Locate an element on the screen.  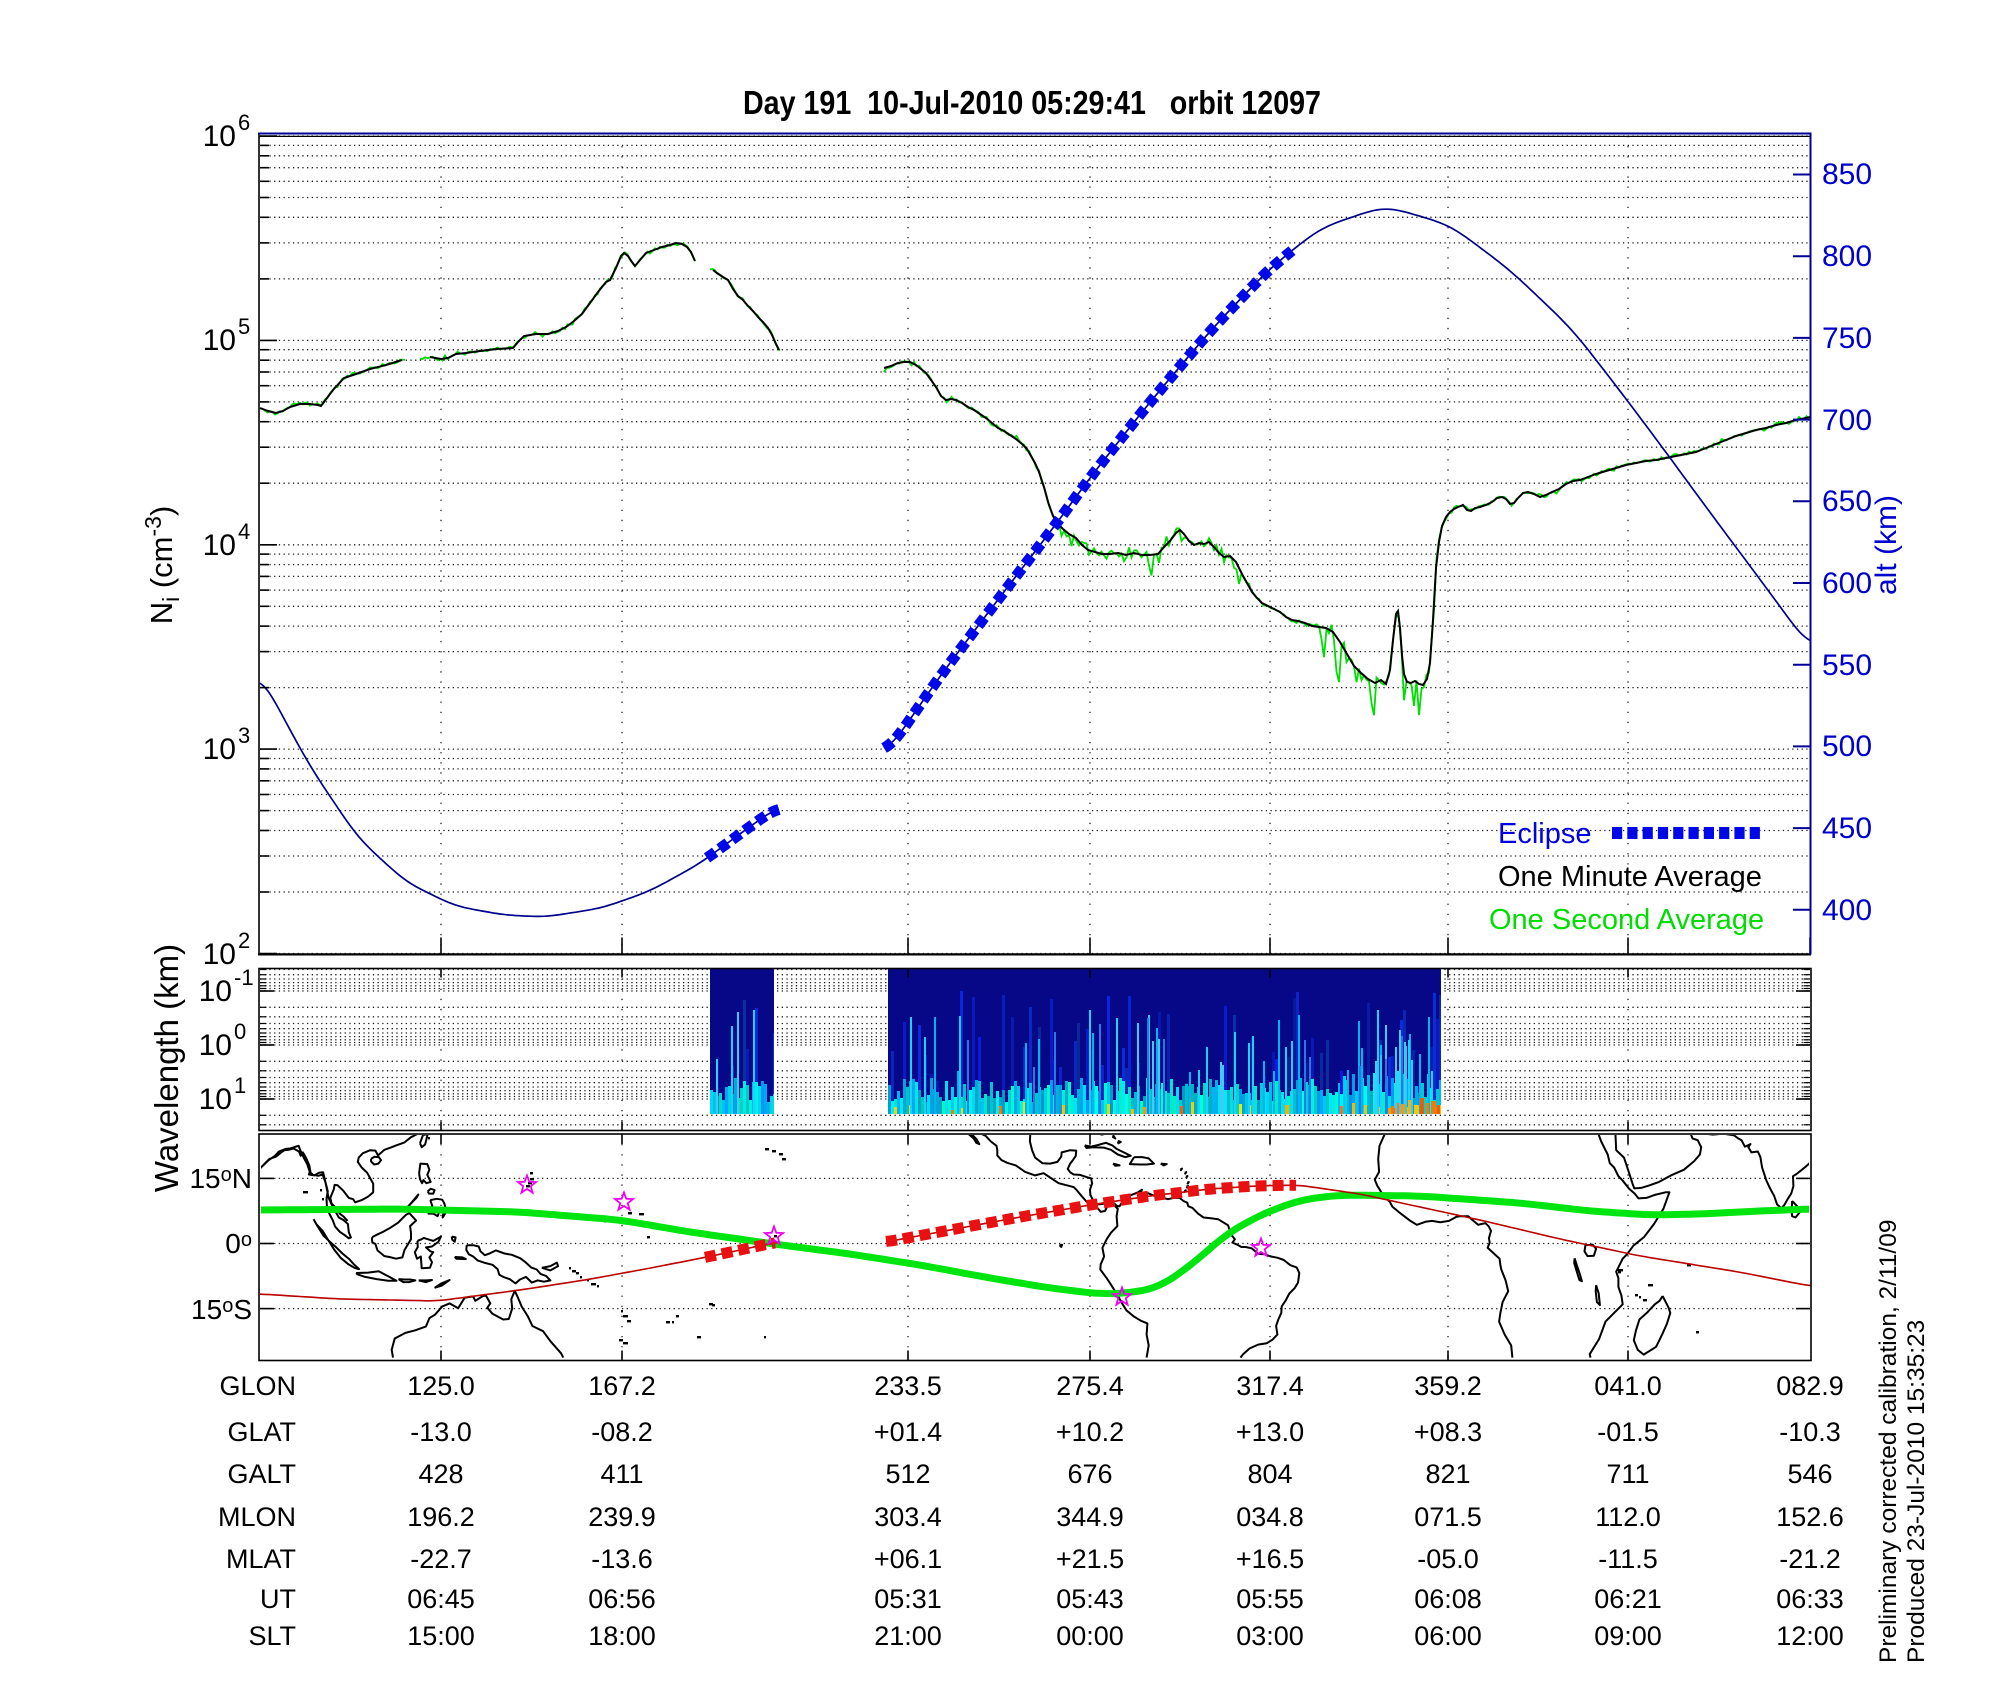
svg-text: 03:00 is located at coordinates (1270, 1636).